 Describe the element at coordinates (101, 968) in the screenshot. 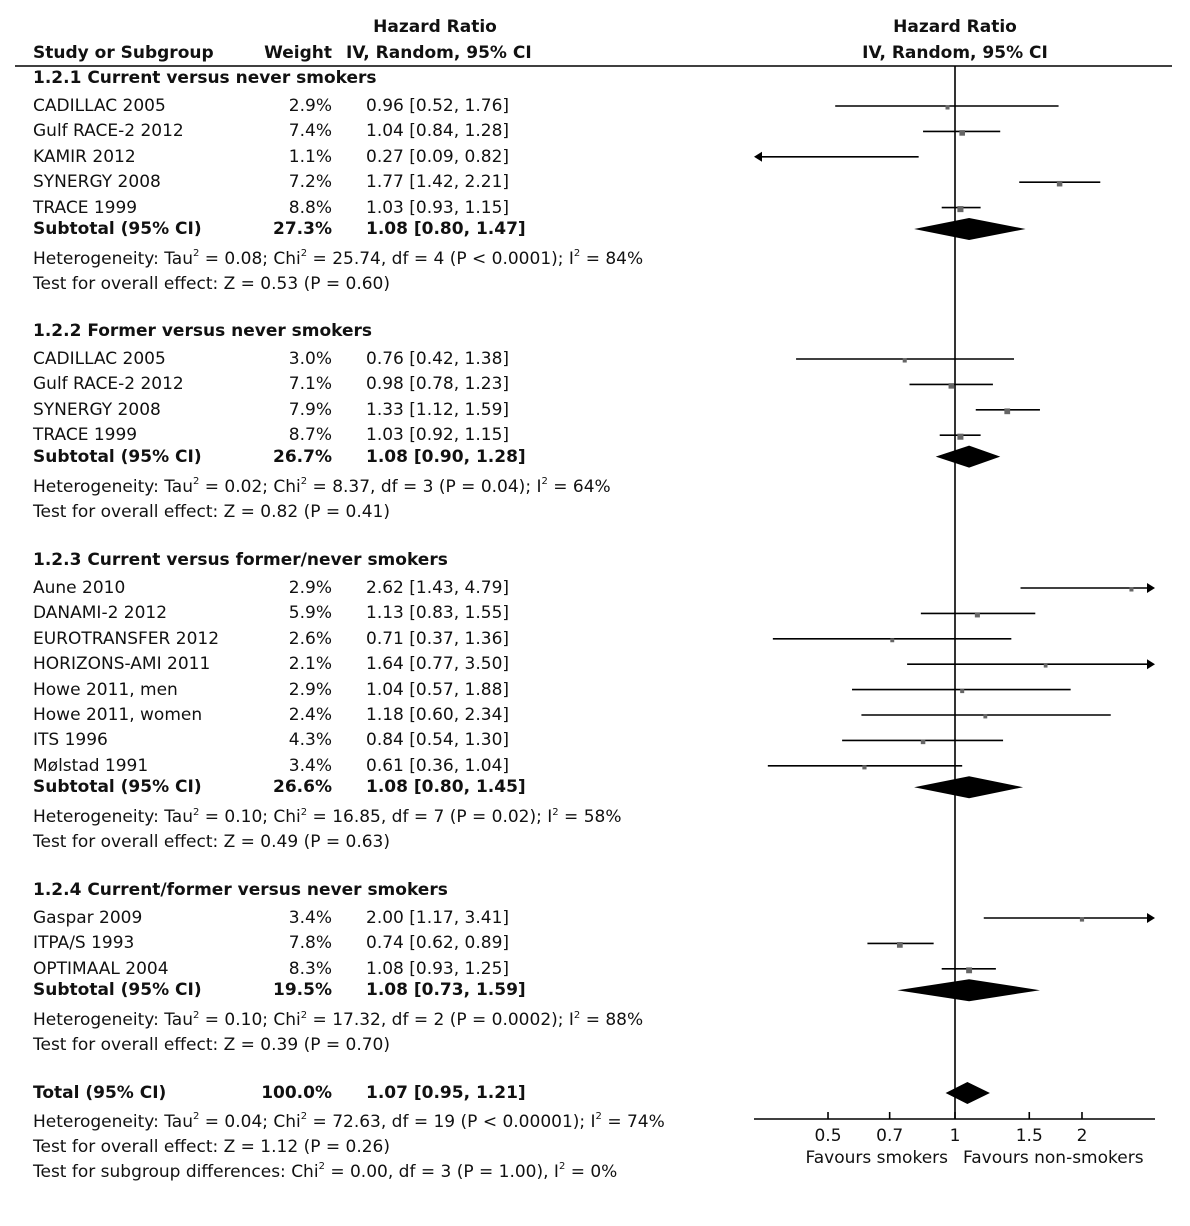

I see `study-name: OPTIMAAL 2004` at that location.